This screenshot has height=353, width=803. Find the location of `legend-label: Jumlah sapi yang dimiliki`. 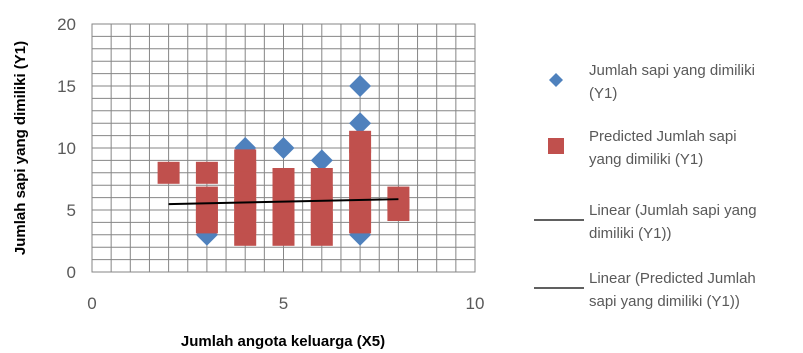

legend-label: Jumlah sapi yang dimiliki is located at coordinates (672, 70).